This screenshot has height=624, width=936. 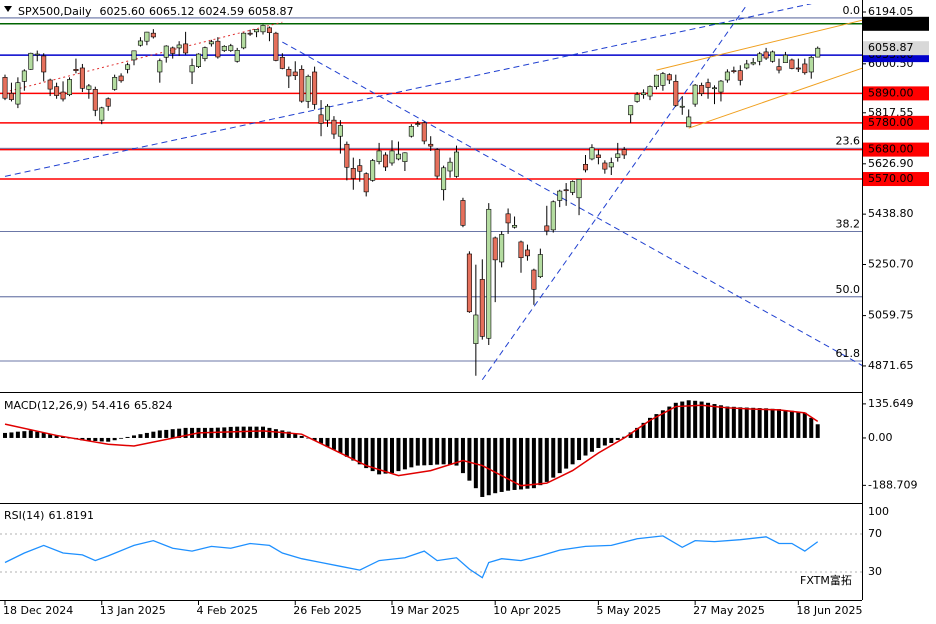 I want to click on macd-panel, so click(x=411, y=448).